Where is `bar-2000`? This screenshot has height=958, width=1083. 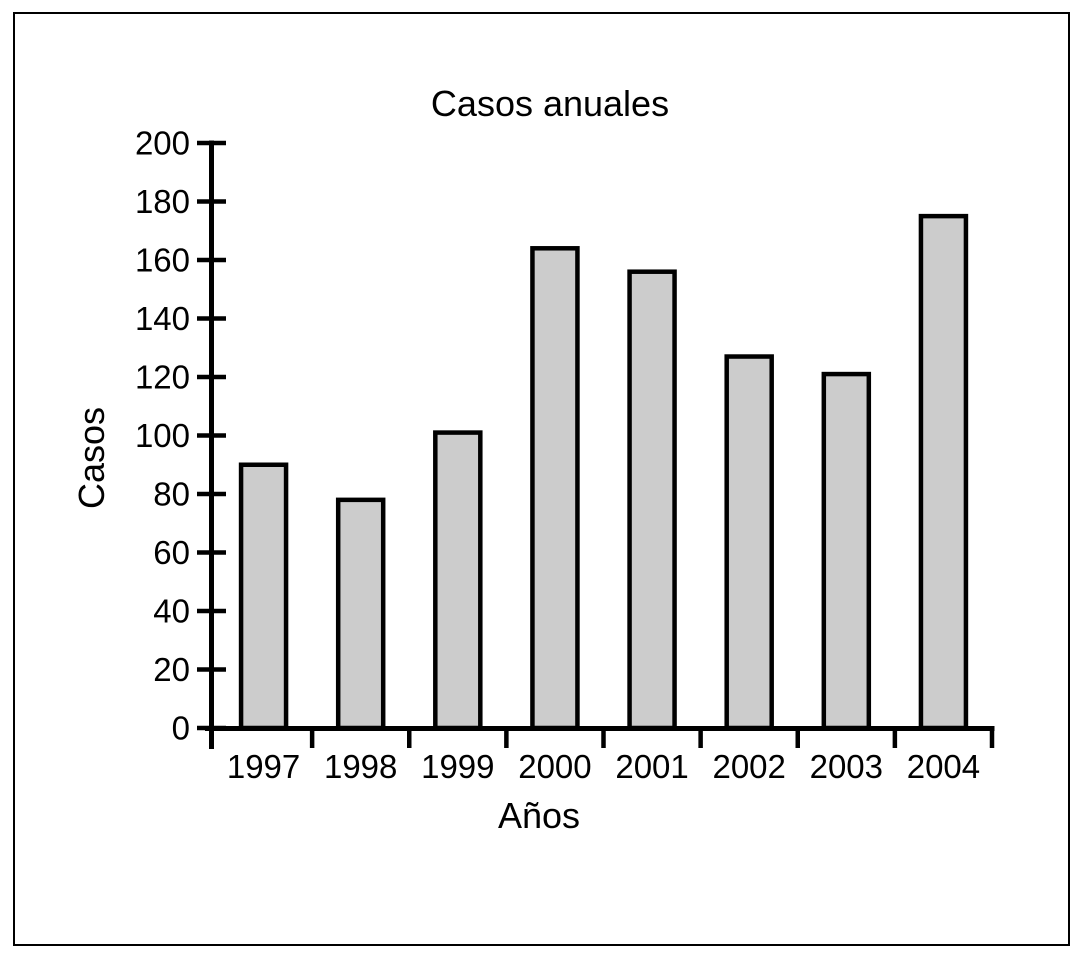 bar-2000 is located at coordinates (555, 488).